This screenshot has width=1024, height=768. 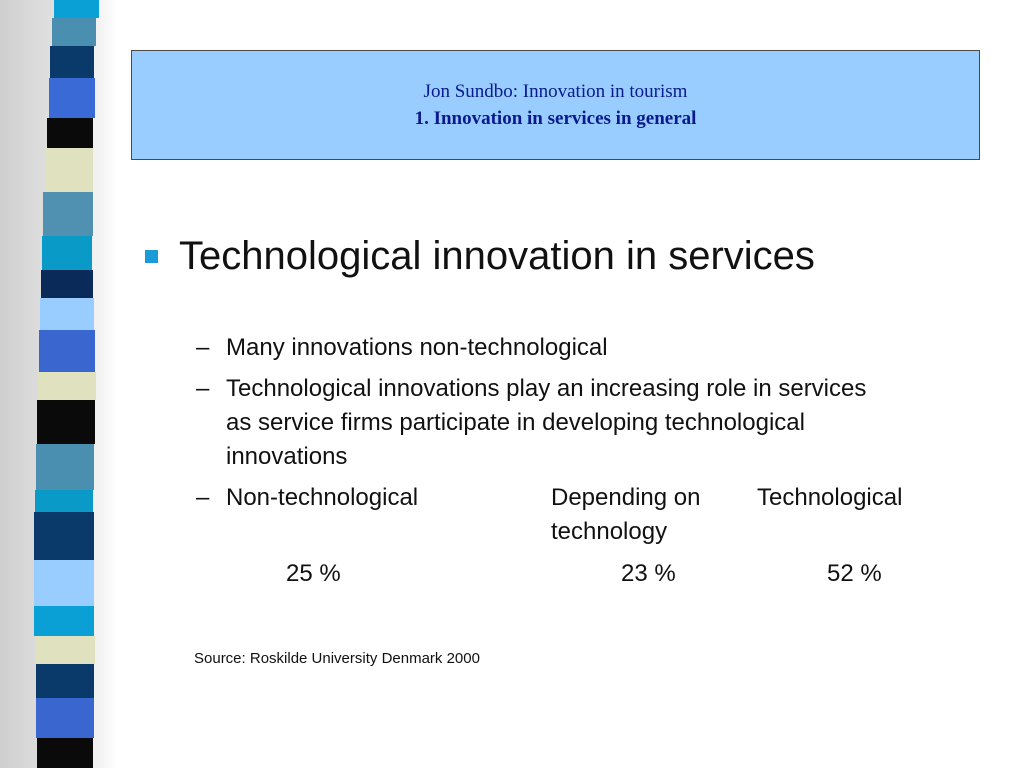 I want to click on main-bullet: Technological innovation in services, so click(x=480, y=256).